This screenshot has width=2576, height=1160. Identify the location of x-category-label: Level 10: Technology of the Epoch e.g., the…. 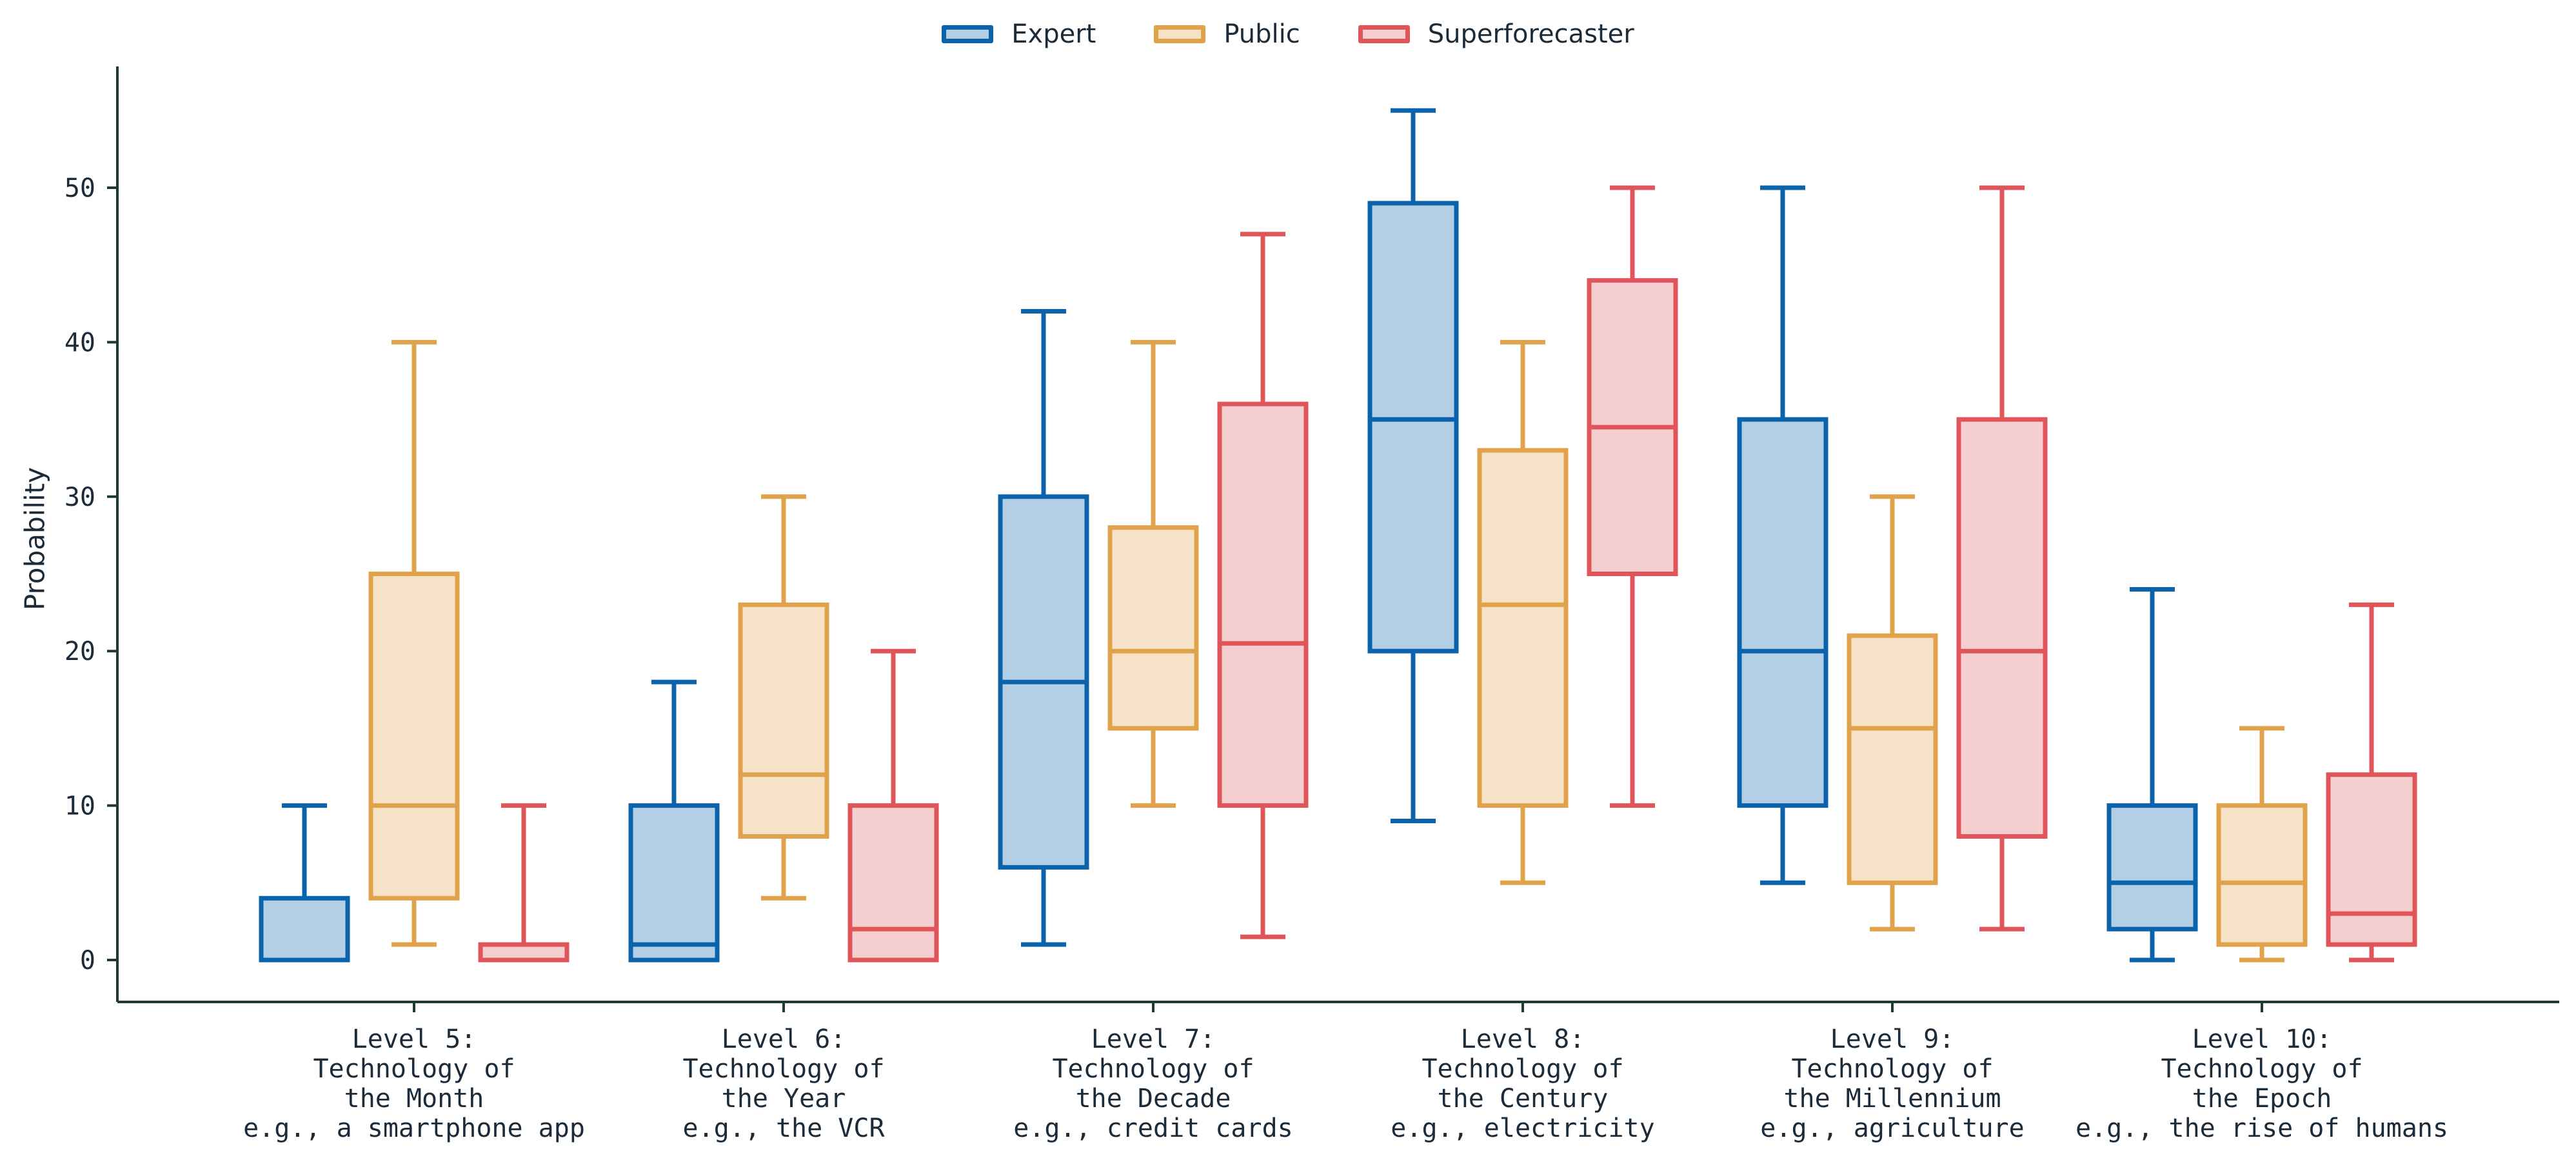
(2262, 1084).